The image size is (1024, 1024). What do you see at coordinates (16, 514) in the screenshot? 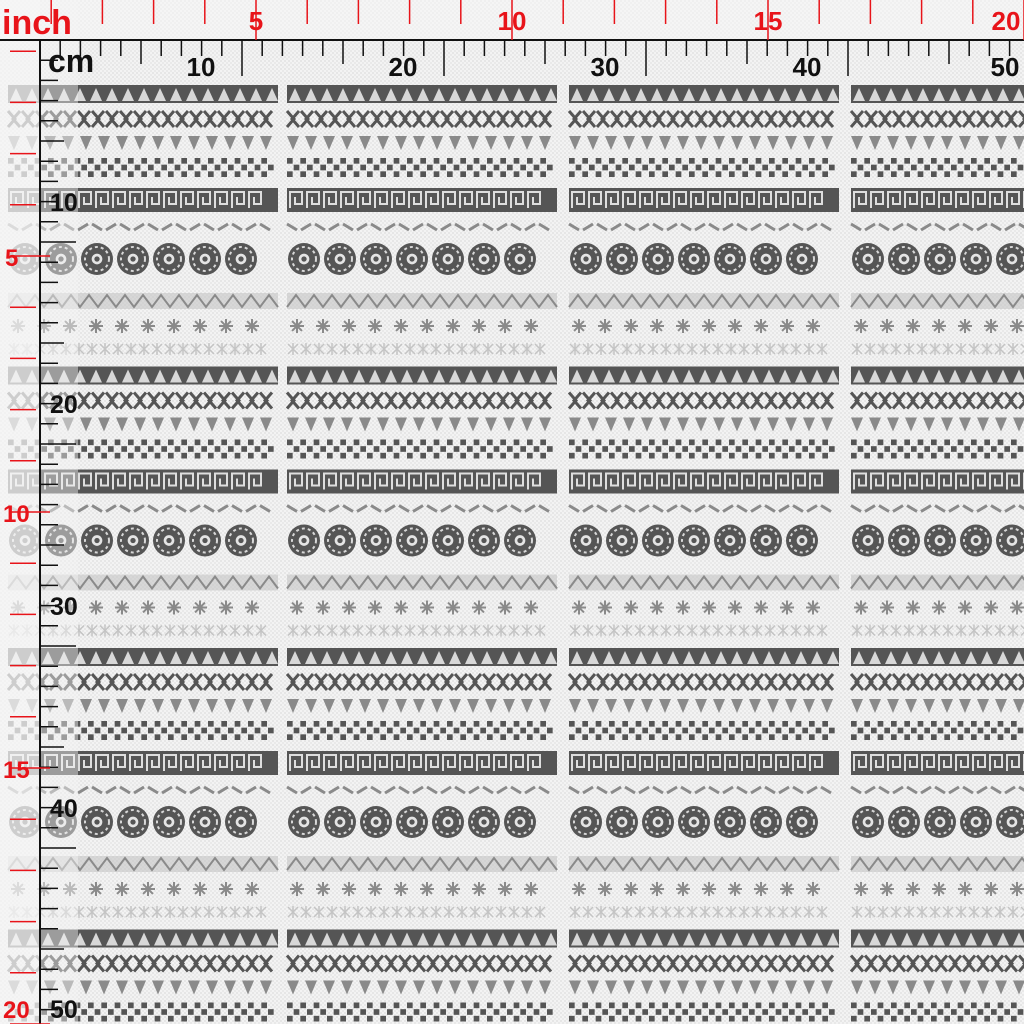
I see `inch-left-label-10: 10` at bounding box center [16, 514].